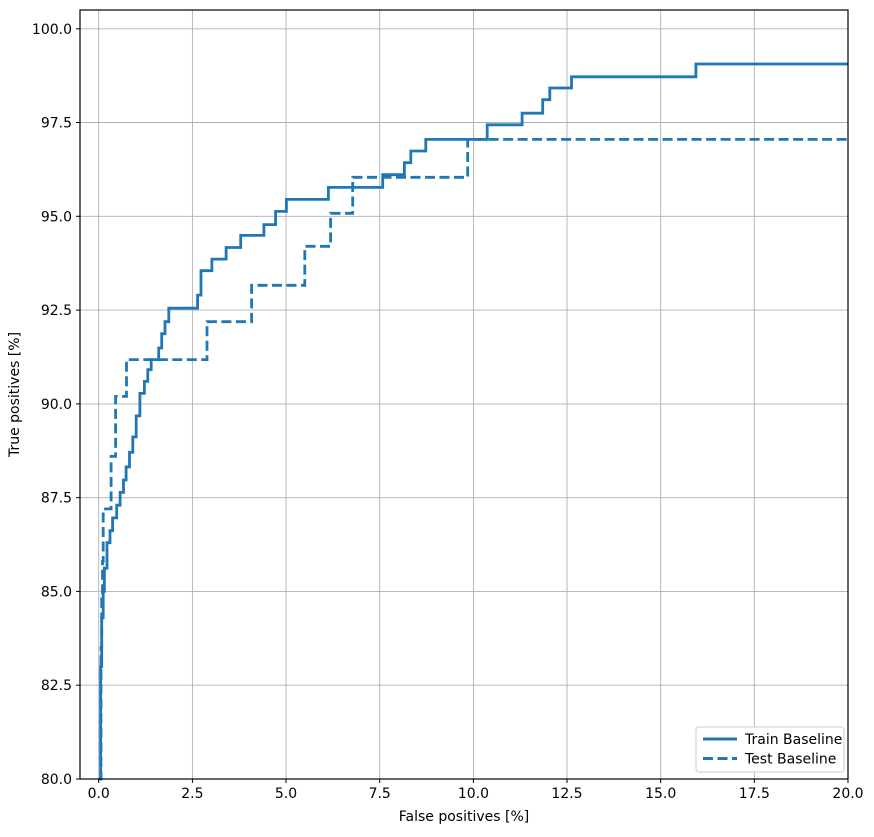 The width and height of the screenshot is (874, 837). What do you see at coordinates (56, 686) in the screenshot?
I see `y-tick-label: 82.5` at bounding box center [56, 686].